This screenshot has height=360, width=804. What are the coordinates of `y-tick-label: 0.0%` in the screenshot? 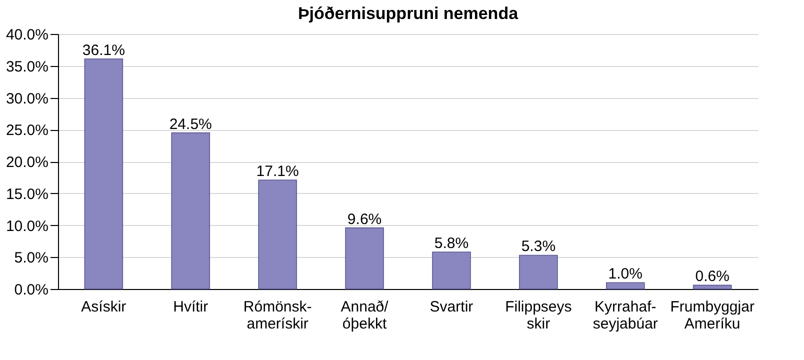 It's located at (31, 290).